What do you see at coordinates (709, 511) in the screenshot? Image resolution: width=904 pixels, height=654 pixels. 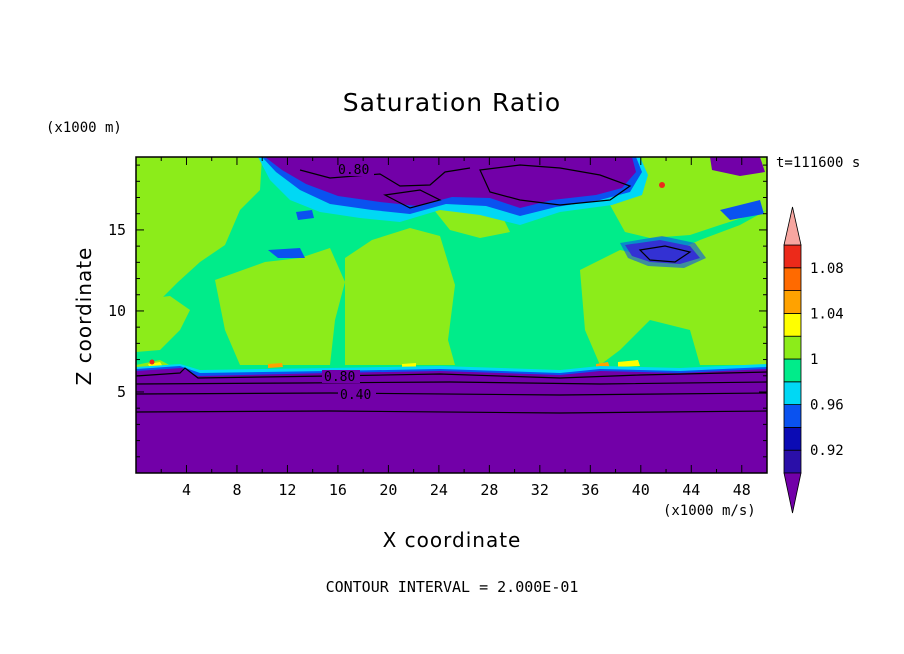 I see `x-axis-unit: (x1000 m/s)` at bounding box center [709, 511].